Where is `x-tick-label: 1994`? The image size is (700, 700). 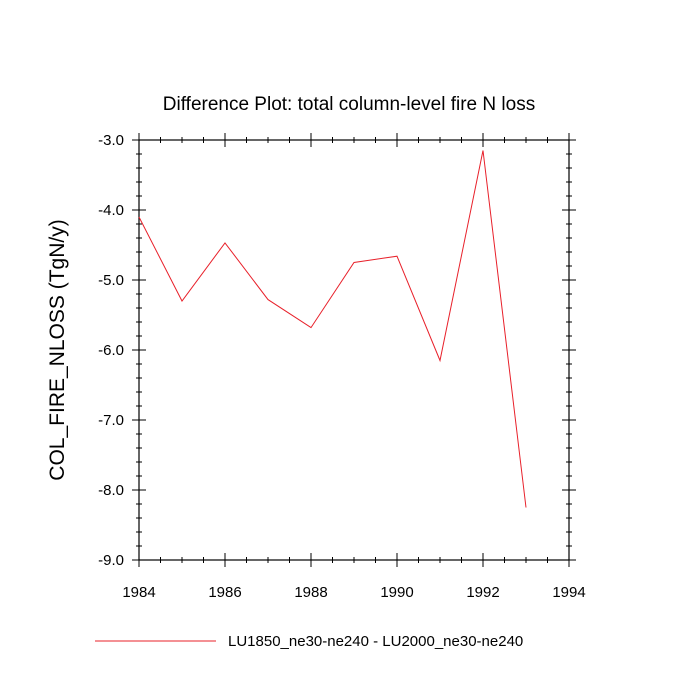
x-tick-label: 1994 is located at coordinates (568, 592).